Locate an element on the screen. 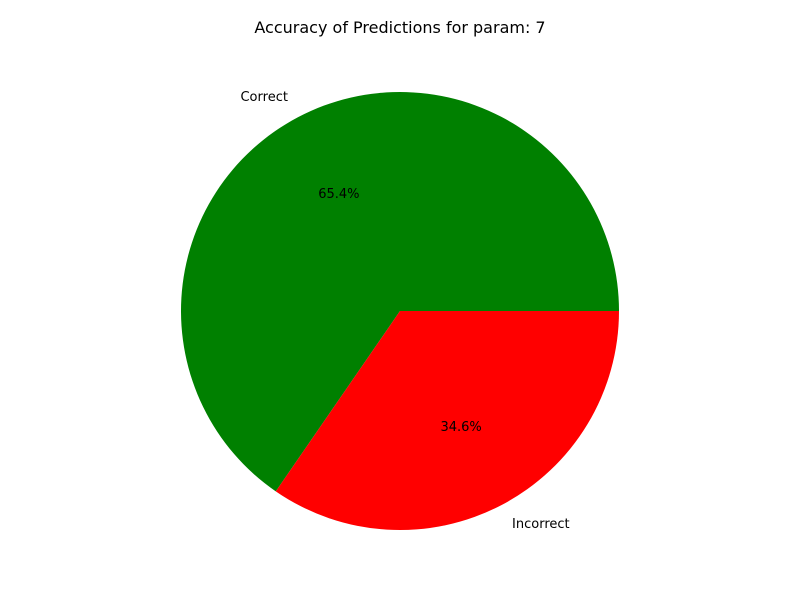  slice-percent-incorrect: 34.6% is located at coordinates (460, 427).